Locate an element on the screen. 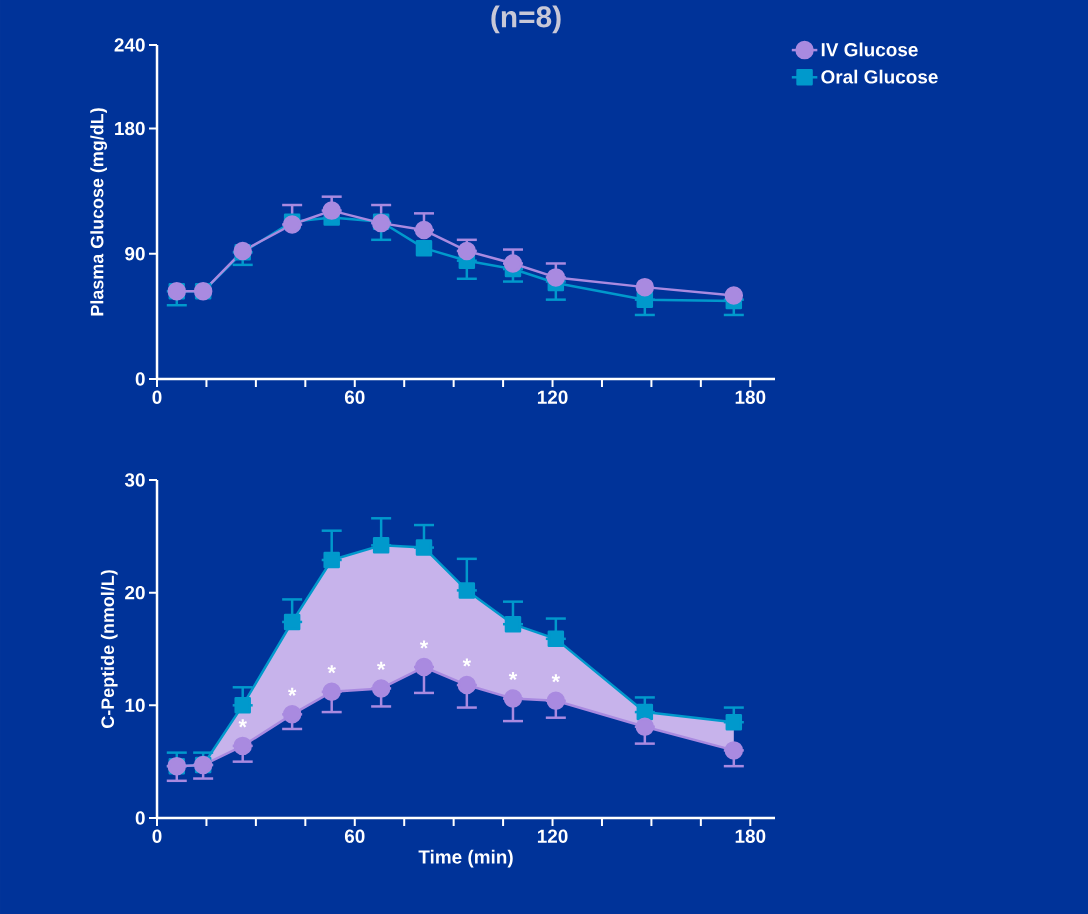 Image resolution: width=1088 pixels, height=914 pixels. y-tick-label: 180 is located at coordinates (130, 128).